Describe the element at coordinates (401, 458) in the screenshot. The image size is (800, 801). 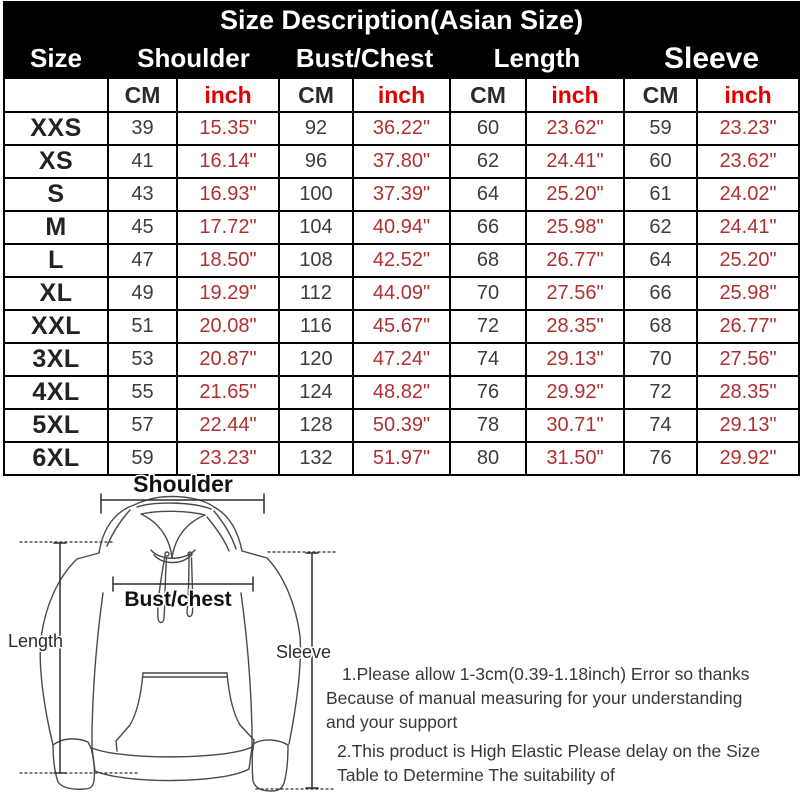
I see `cell-inch: 51.97"` at that location.